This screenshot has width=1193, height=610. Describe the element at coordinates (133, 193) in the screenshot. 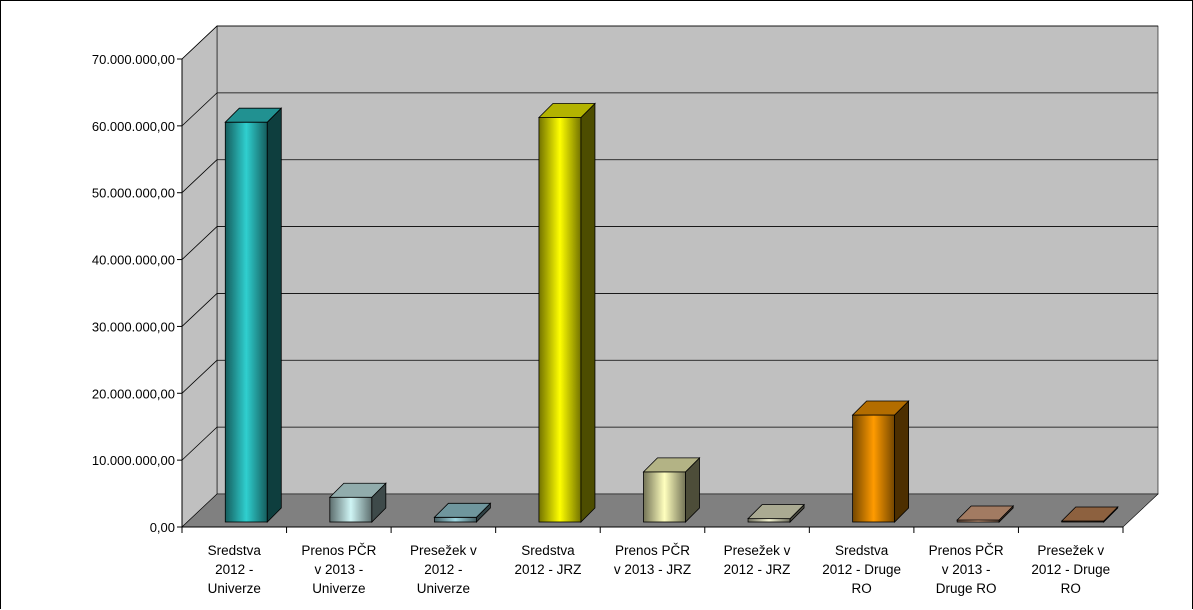

I see `y-tick-label: 50.000.000,00` at that location.